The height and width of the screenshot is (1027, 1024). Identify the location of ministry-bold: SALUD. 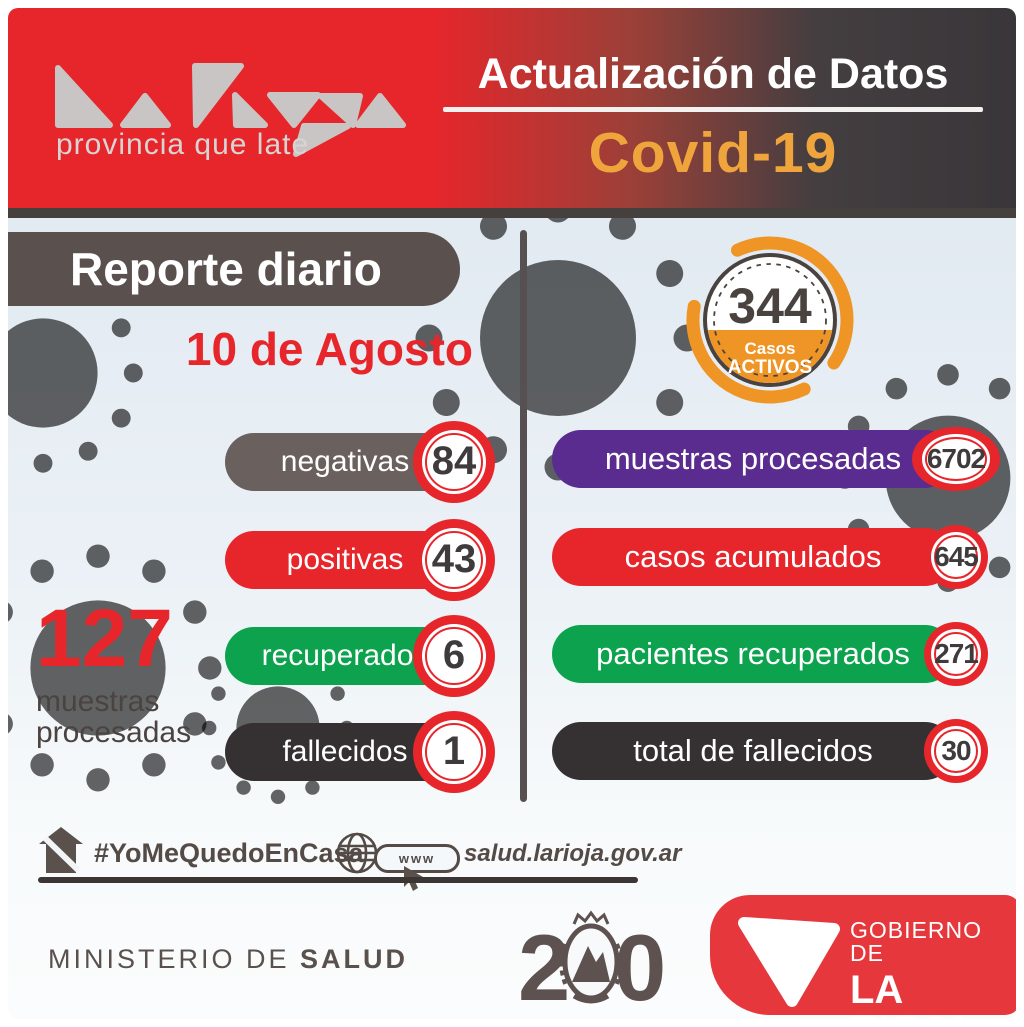
(354, 959).